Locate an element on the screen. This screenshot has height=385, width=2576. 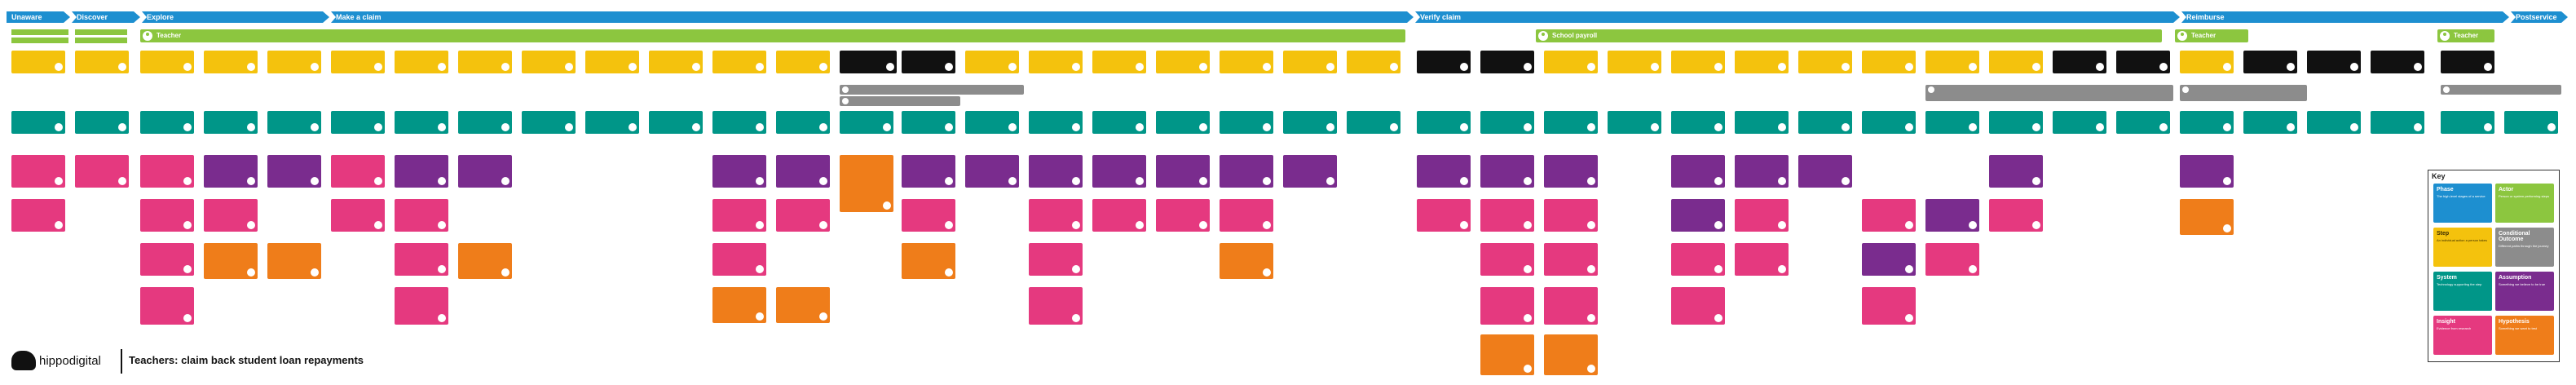
divider is located at coordinates (121, 361).